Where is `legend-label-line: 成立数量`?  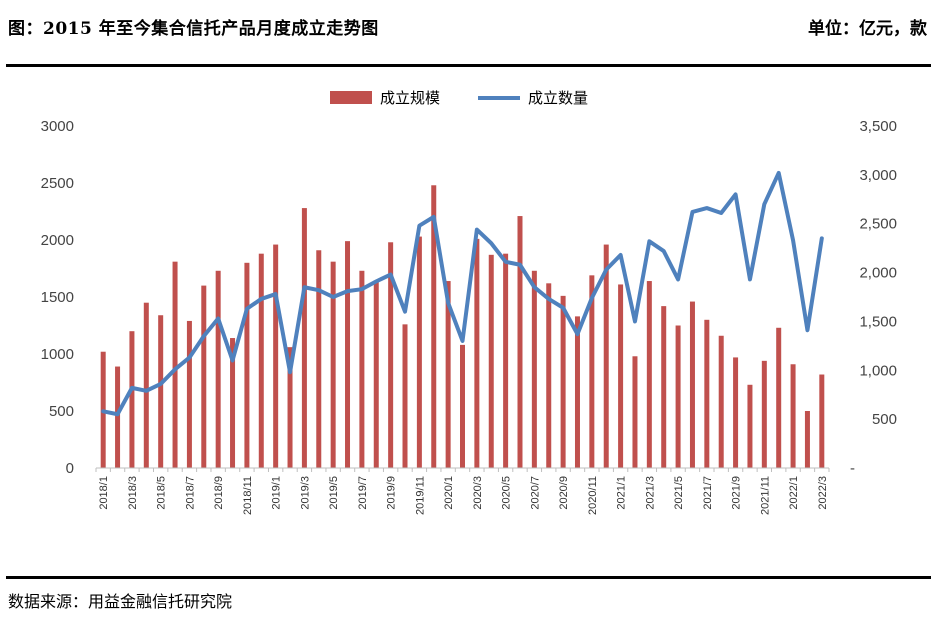
legend-label-line: 成立数量 is located at coordinates (558, 98).